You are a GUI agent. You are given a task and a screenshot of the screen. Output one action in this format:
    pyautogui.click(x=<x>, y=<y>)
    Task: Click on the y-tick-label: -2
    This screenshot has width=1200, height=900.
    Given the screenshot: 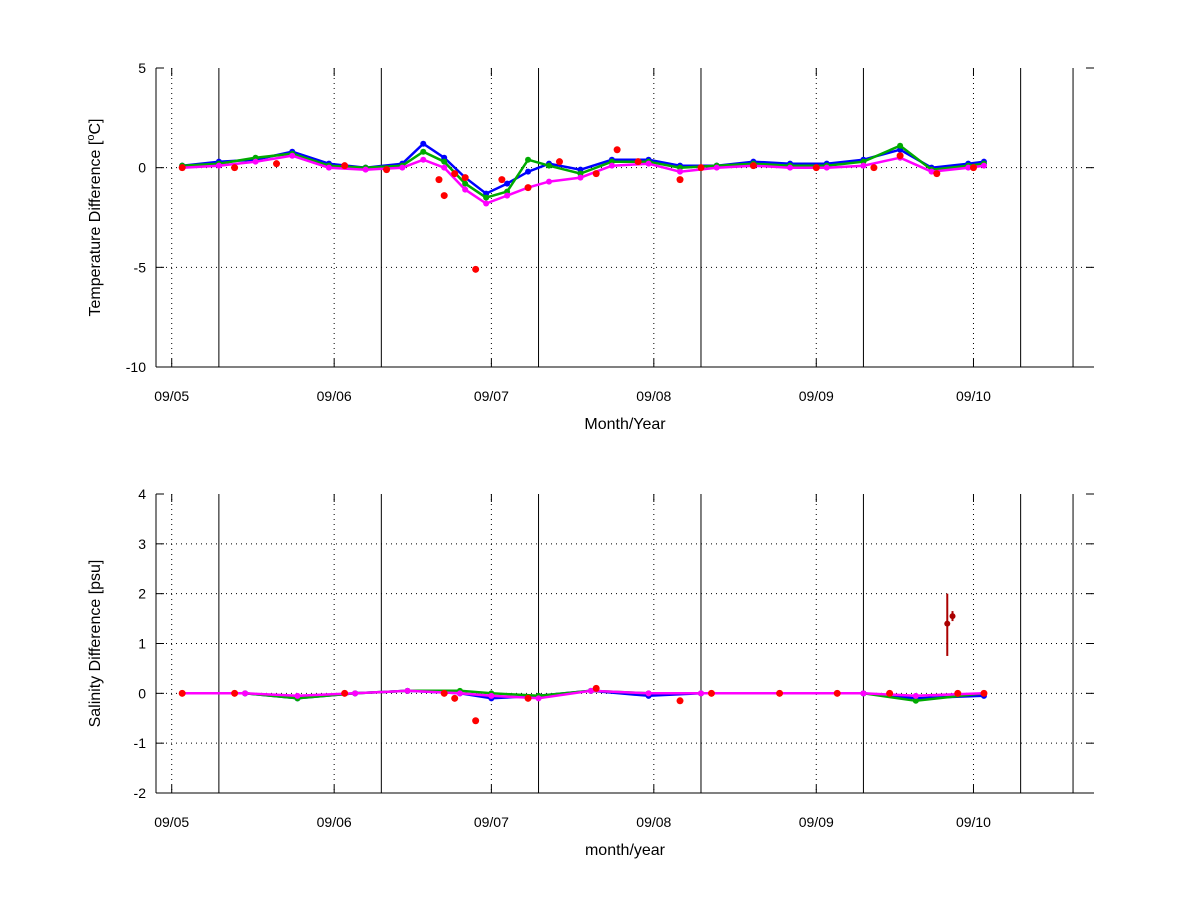 What is the action you would take?
    pyautogui.click(x=140, y=793)
    